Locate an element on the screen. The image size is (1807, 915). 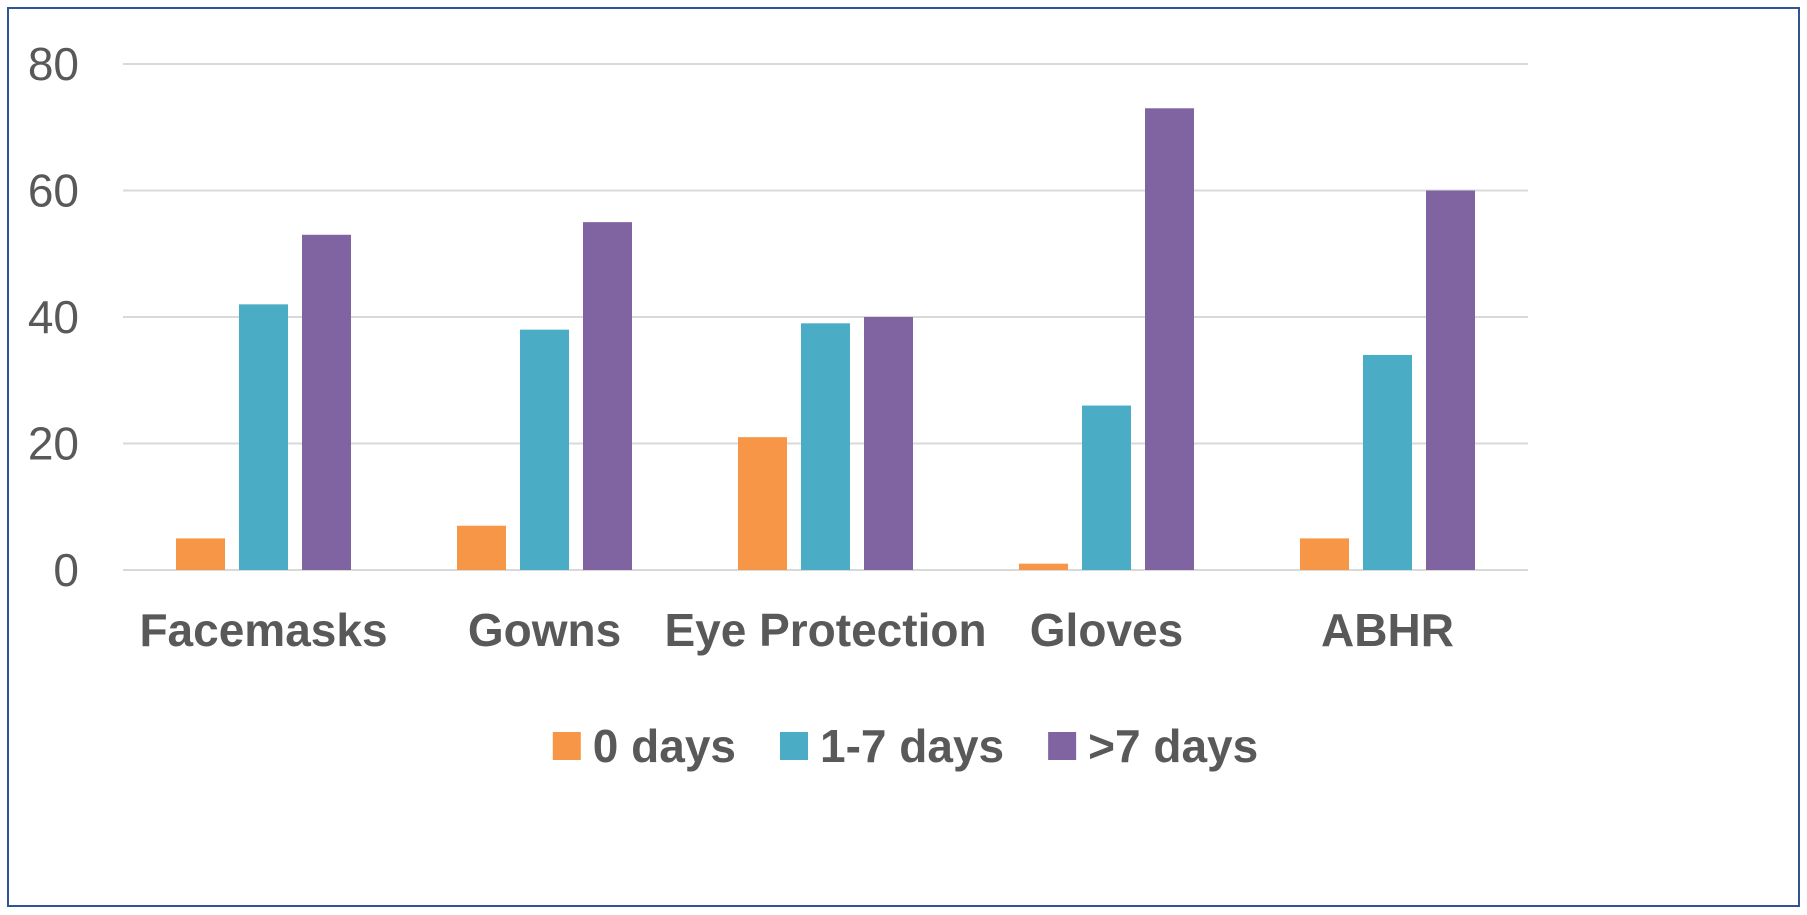
category-label: Gowns is located at coordinates (544, 630).